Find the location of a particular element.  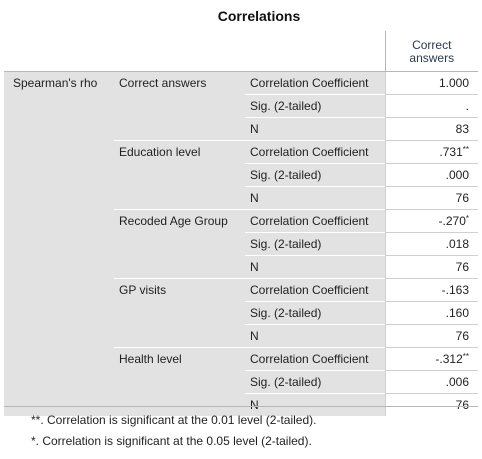

table-row: Sig. (2-tailed). is located at coordinates (241, 106).